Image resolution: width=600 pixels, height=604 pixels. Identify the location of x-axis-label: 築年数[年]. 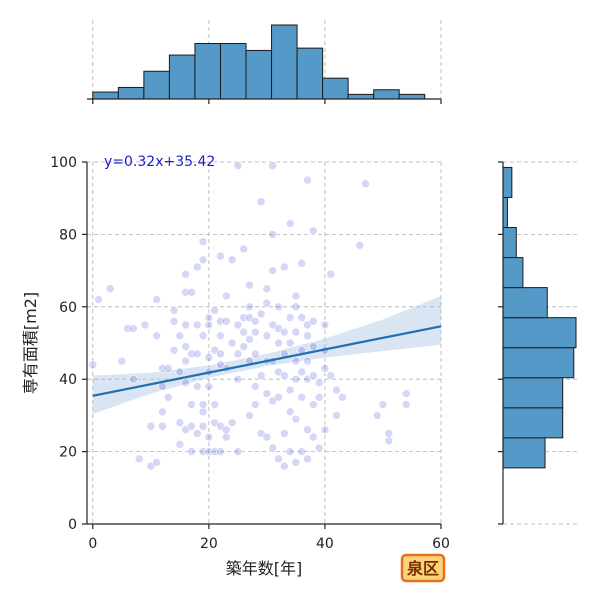
(264, 568).